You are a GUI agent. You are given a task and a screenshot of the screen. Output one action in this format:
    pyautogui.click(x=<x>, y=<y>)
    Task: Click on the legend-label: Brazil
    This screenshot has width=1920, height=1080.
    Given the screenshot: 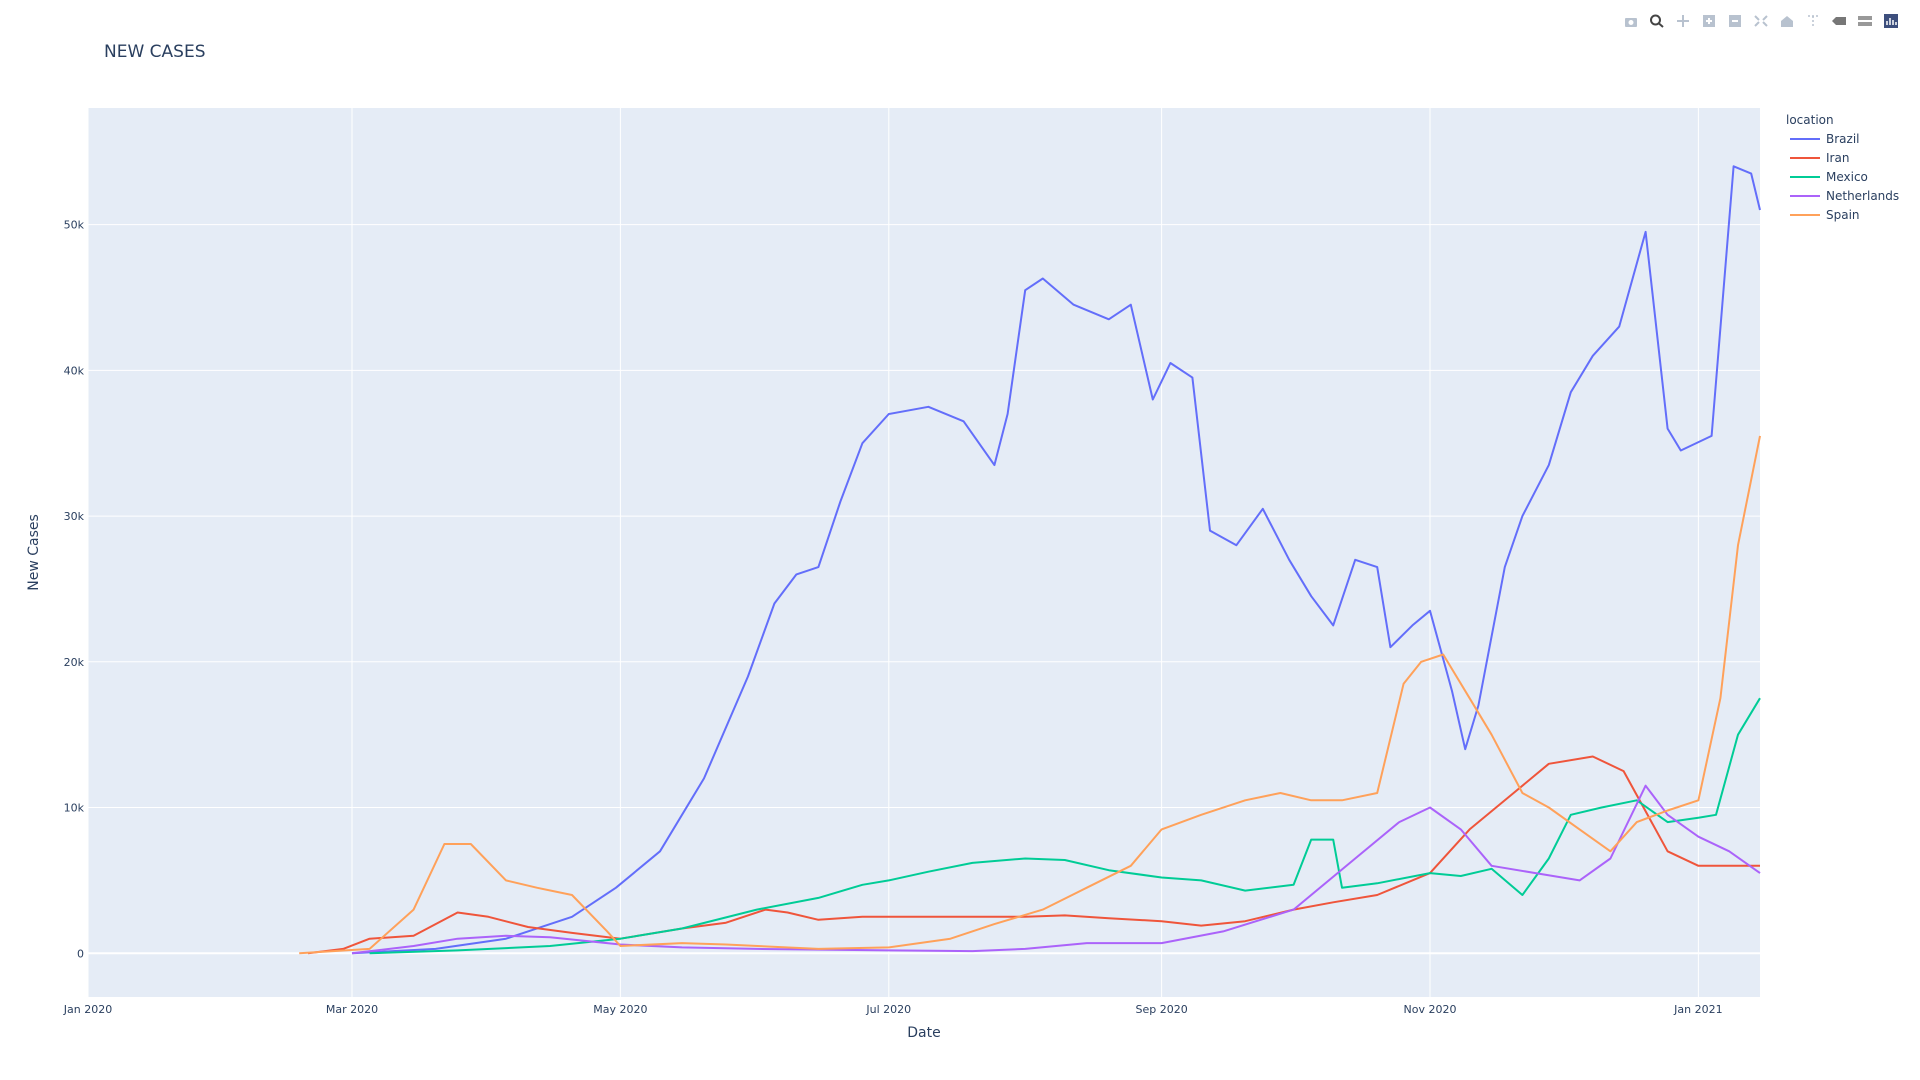 What is the action you would take?
    pyautogui.click(x=1843, y=139)
    